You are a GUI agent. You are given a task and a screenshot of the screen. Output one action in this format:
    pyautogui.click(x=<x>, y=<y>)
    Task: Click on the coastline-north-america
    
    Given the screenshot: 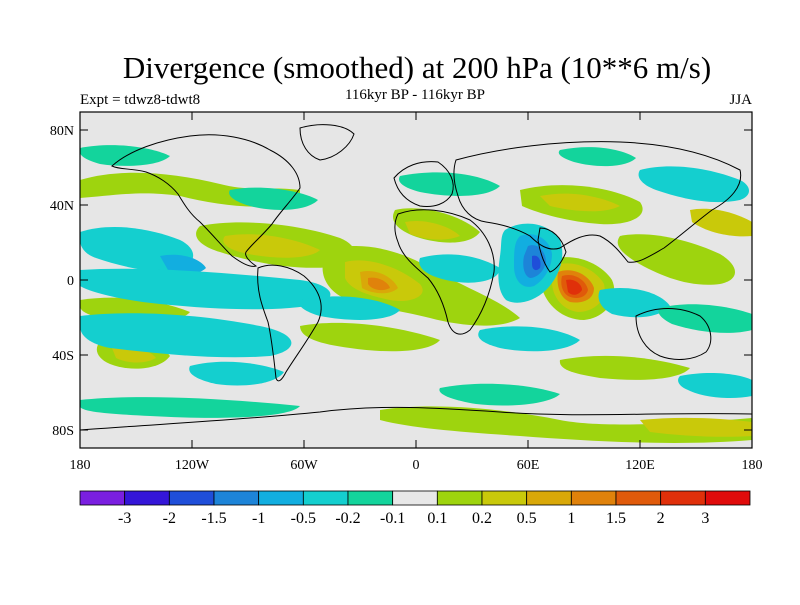 What is the action you would take?
    pyautogui.click(x=206, y=200)
    